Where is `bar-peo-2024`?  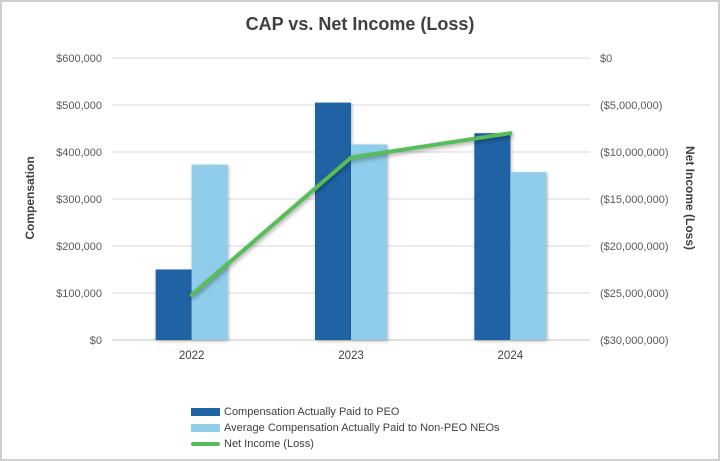
bar-peo-2024 is located at coordinates (492, 236).